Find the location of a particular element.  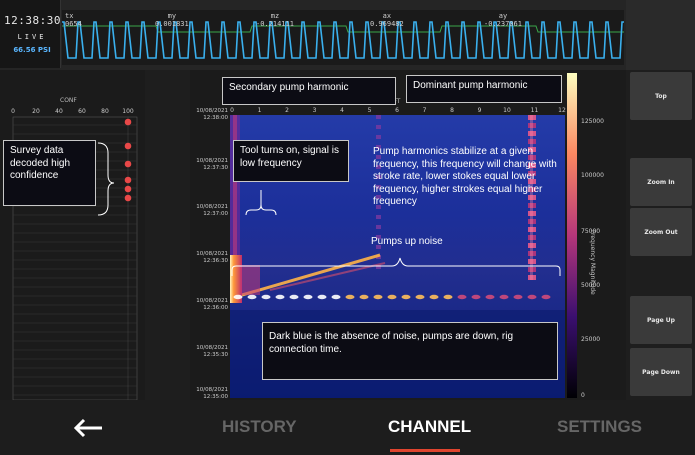

pressure-rate: 66.56 PSI is located at coordinates (32, 50).